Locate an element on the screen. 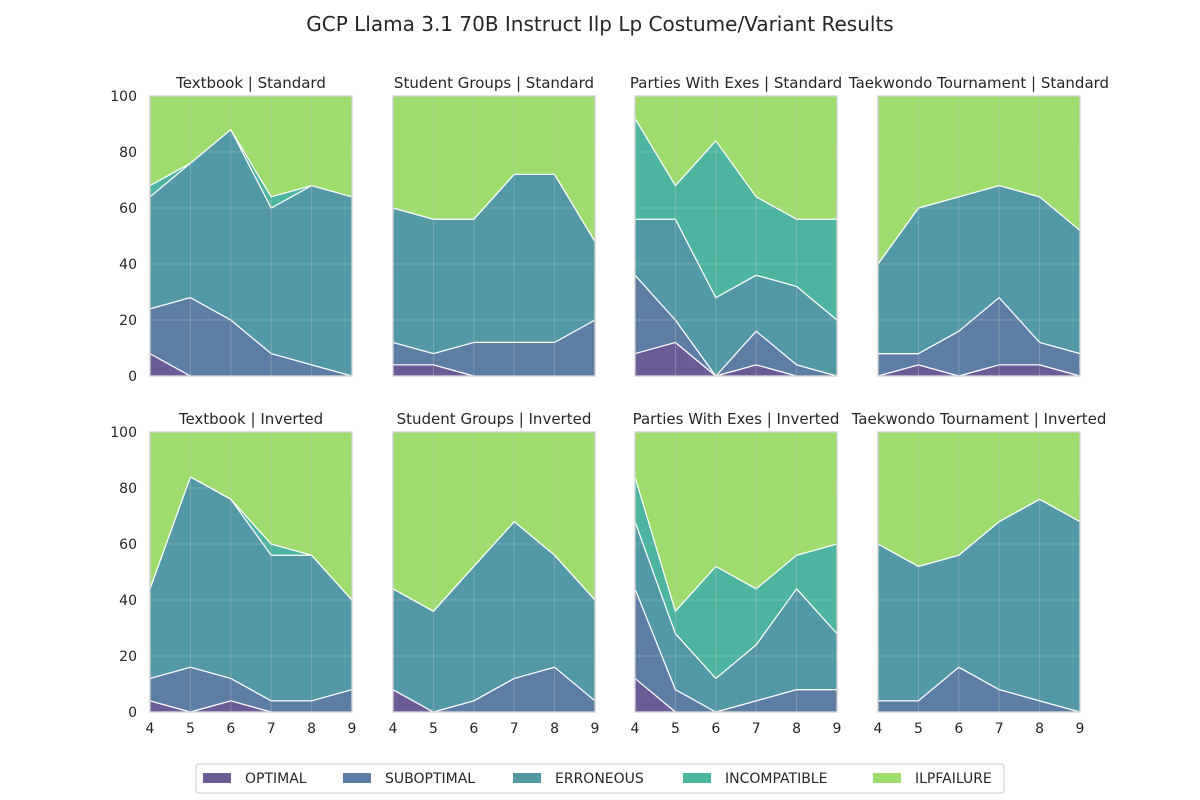 This screenshot has width=1200, height=800. legend-item-suboptimal: SUBOPTIMAL is located at coordinates (409, 779).